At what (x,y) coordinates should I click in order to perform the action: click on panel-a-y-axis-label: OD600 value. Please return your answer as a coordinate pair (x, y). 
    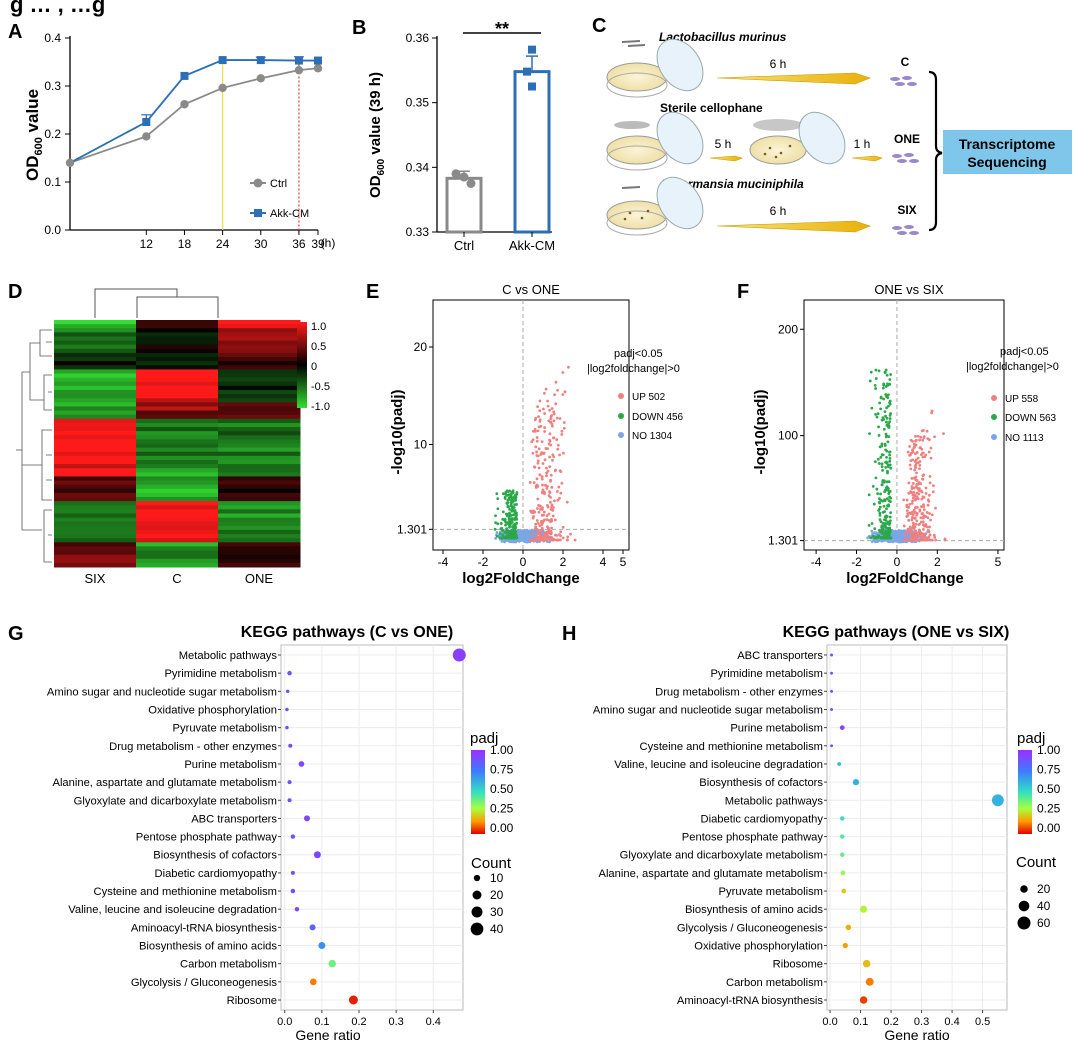
    Looking at the image, I should click on (34, 135).